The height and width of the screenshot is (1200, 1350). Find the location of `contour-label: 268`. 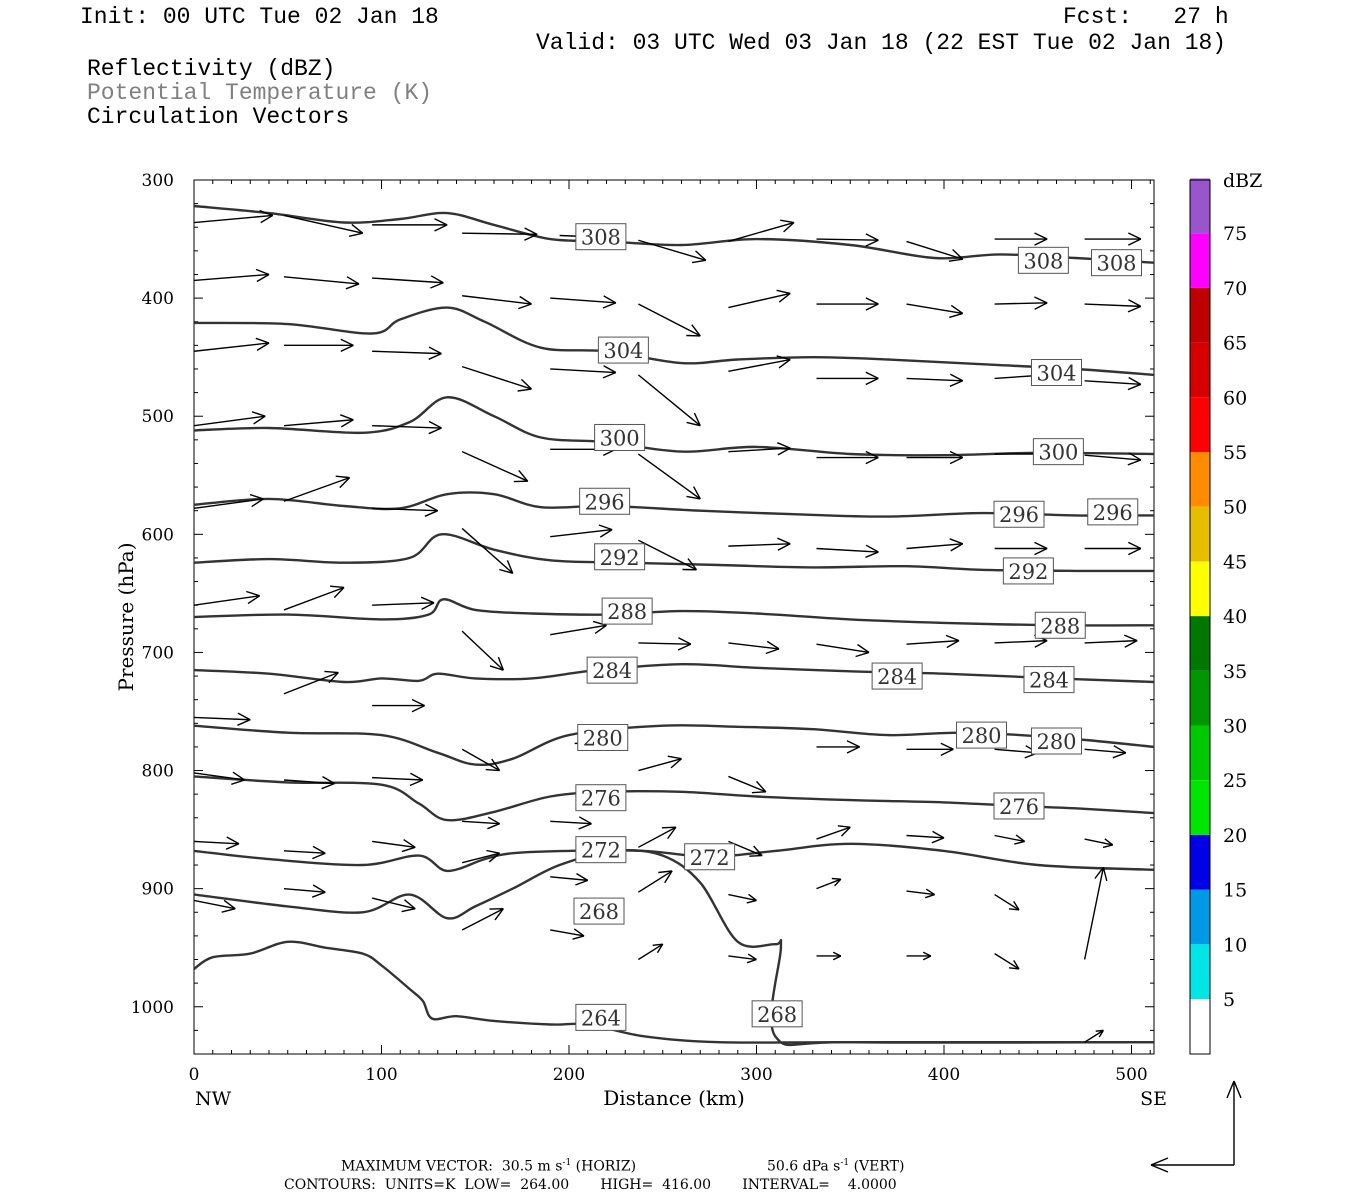

contour-label: 268 is located at coordinates (599, 912).